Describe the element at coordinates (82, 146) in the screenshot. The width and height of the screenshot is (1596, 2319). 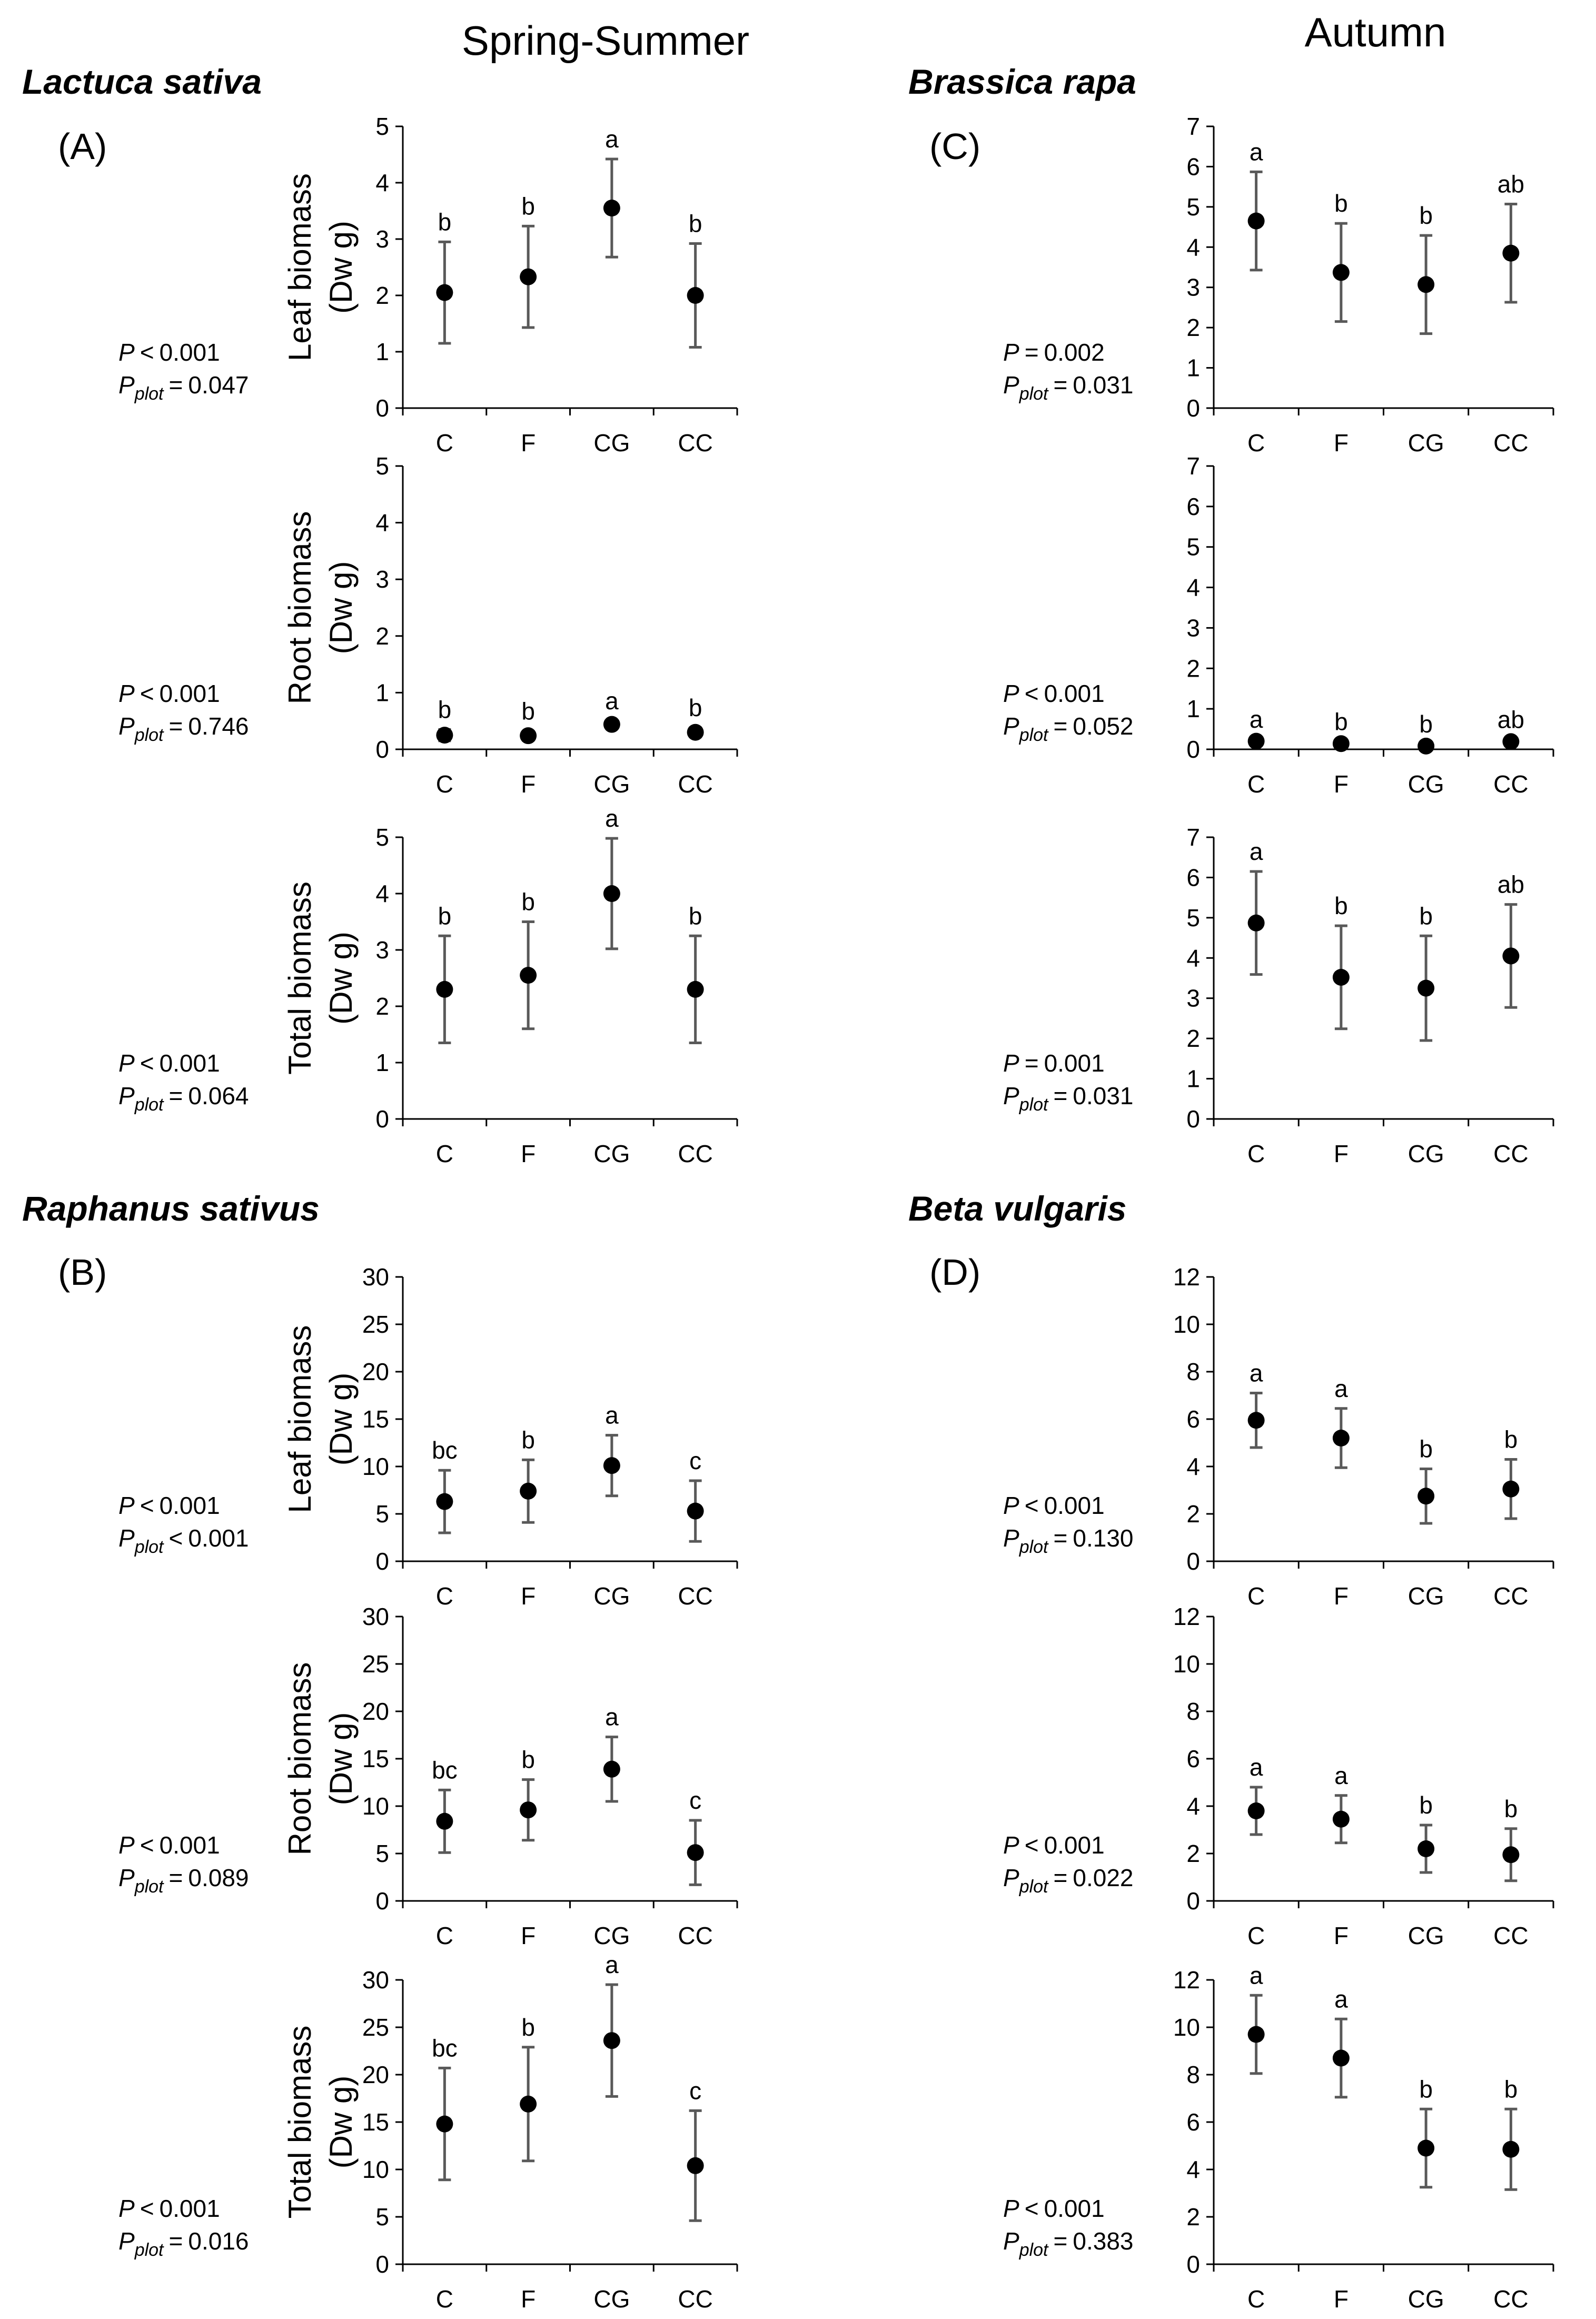
I see `panel-label: (A)` at that location.